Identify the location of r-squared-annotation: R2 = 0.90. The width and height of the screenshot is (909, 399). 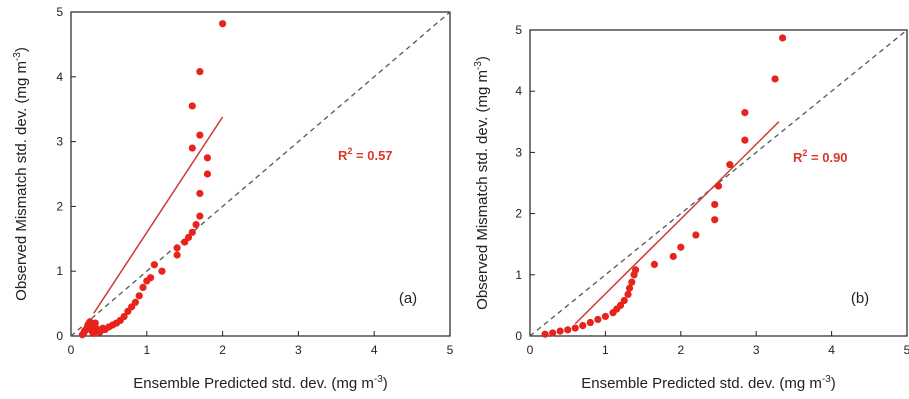
(820, 156).